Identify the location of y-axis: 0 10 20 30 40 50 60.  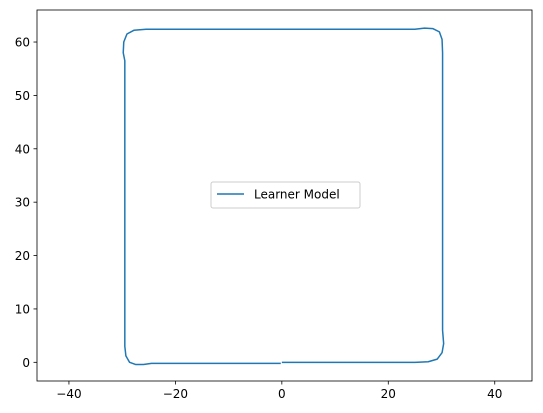
(26, 203).